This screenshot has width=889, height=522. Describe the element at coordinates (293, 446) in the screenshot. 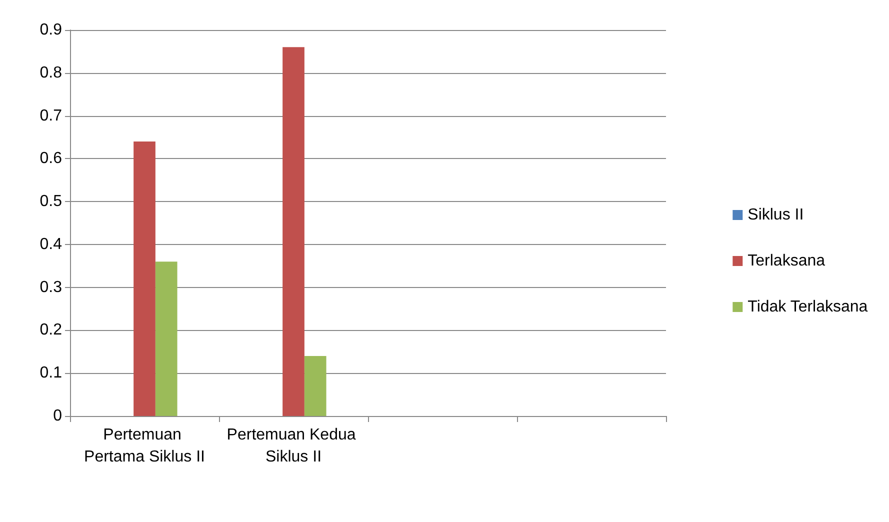

I see `x-tick-label: Pertemuan Kedua Siklus II` at that location.